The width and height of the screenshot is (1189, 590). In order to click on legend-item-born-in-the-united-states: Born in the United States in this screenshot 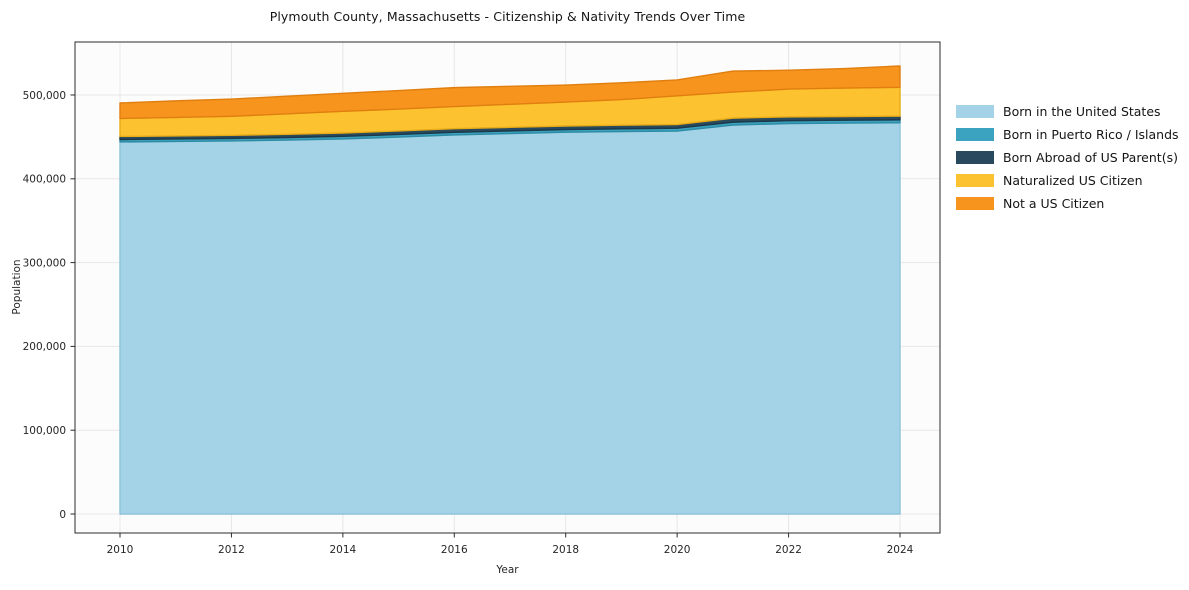, I will do `click(1067, 111)`.